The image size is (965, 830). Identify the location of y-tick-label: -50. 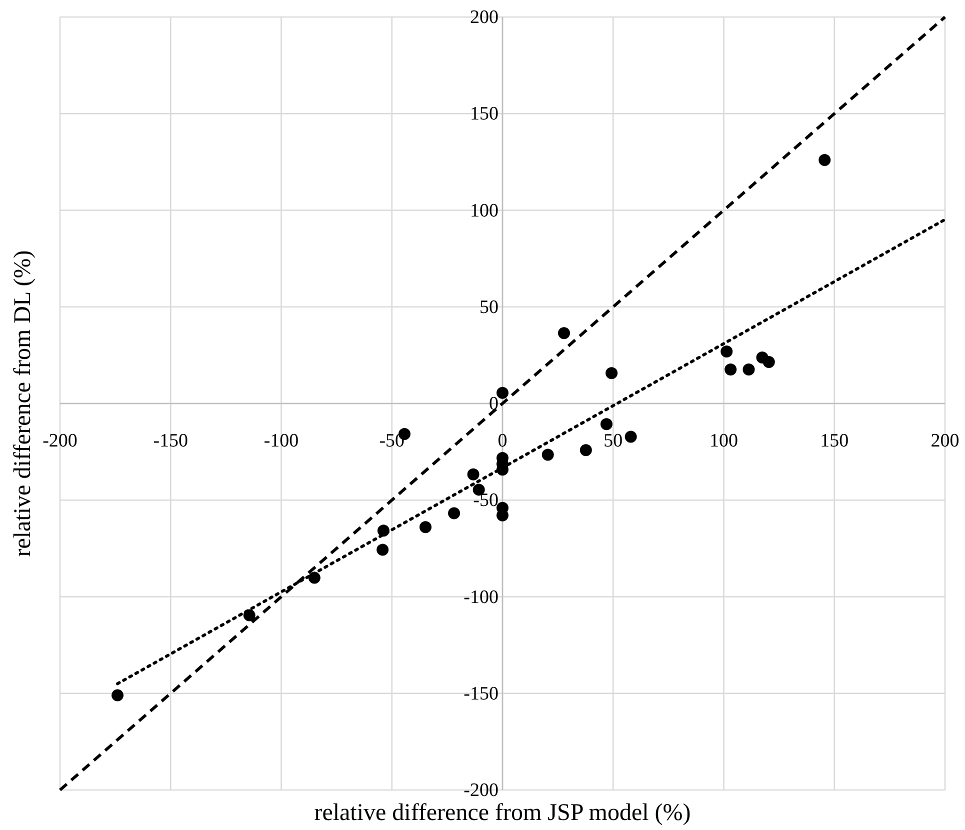
(485, 501).